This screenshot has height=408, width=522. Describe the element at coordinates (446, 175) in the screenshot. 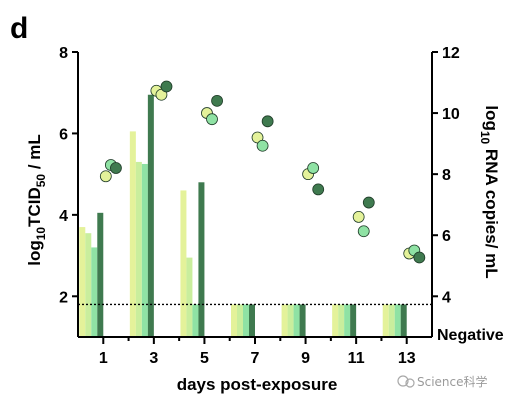

I see `right-tick-label: 8` at that location.